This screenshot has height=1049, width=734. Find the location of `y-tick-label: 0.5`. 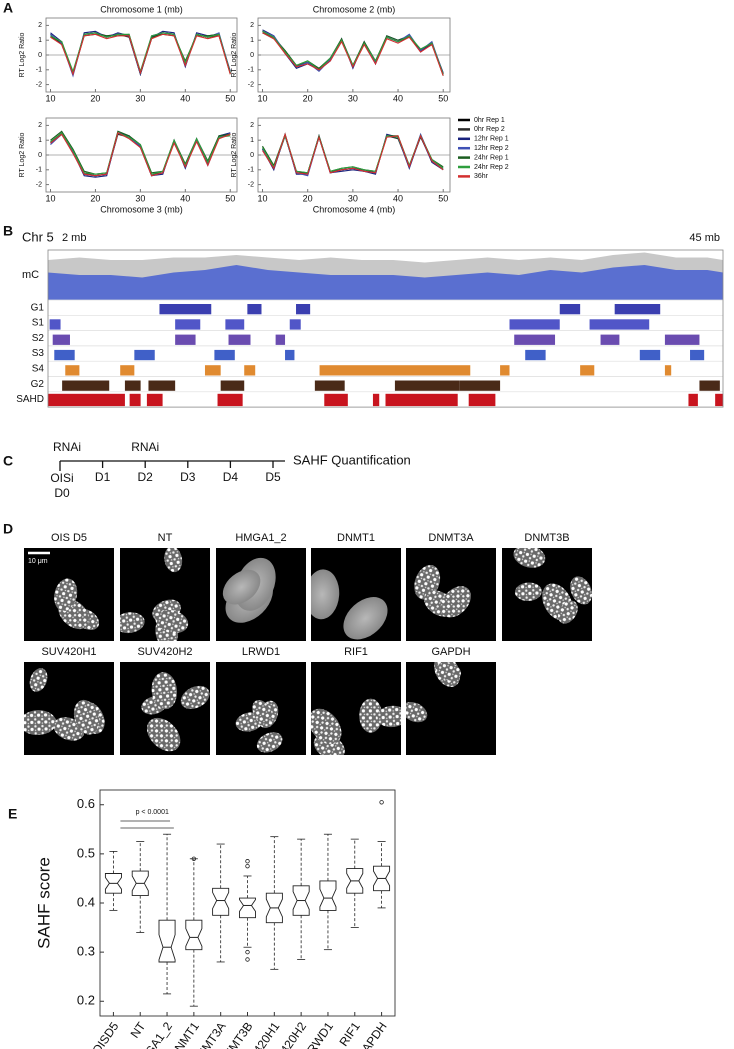

y-tick-label: 0.5 is located at coordinates (86, 852).